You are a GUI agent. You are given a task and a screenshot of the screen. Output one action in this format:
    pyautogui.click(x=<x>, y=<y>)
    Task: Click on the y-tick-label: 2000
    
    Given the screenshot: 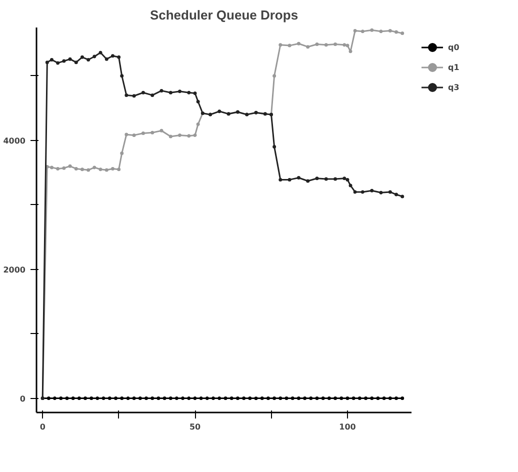 What is the action you would take?
    pyautogui.click(x=14, y=269)
    